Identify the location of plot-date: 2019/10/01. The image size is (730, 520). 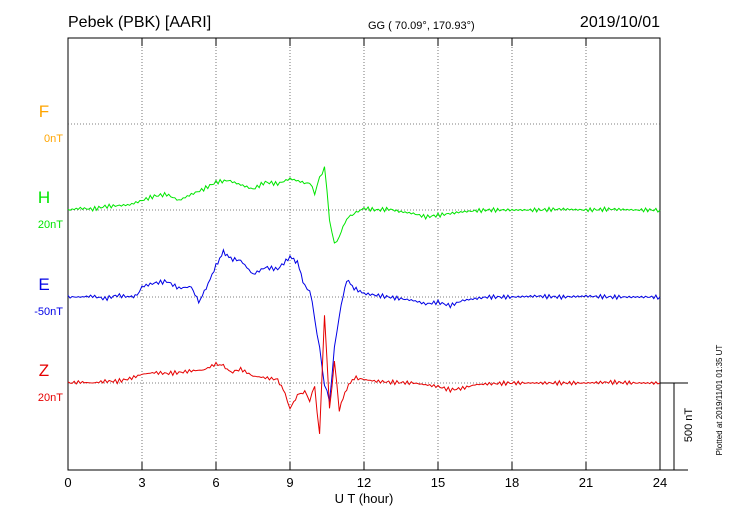
(620, 22).